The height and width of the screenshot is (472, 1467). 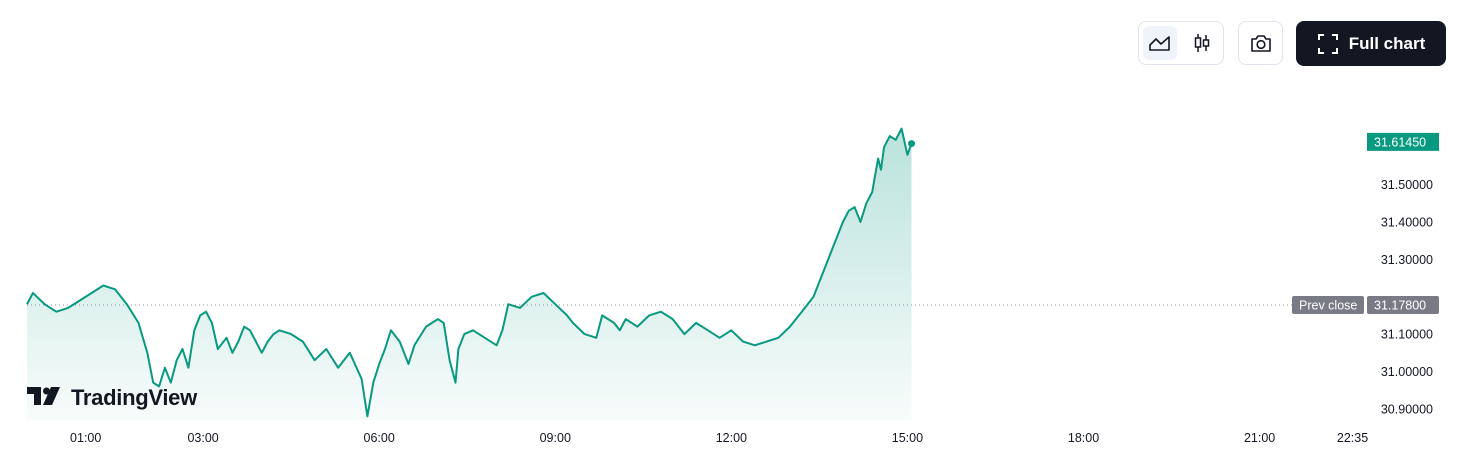 I want to click on y-tick-label: 30.90000, so click(x=1407, y=409).